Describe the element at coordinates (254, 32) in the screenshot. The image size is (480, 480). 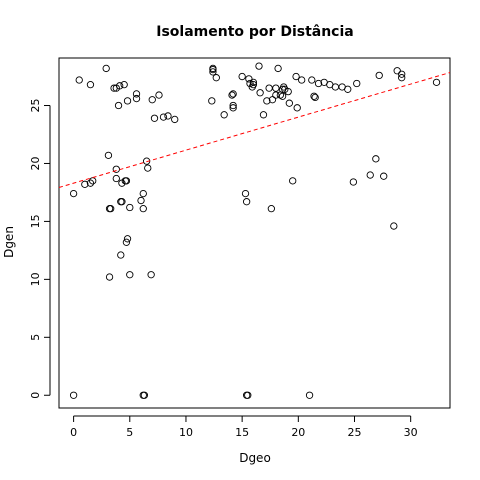
I see `chart-title: Isolamento por Distância` at that location.